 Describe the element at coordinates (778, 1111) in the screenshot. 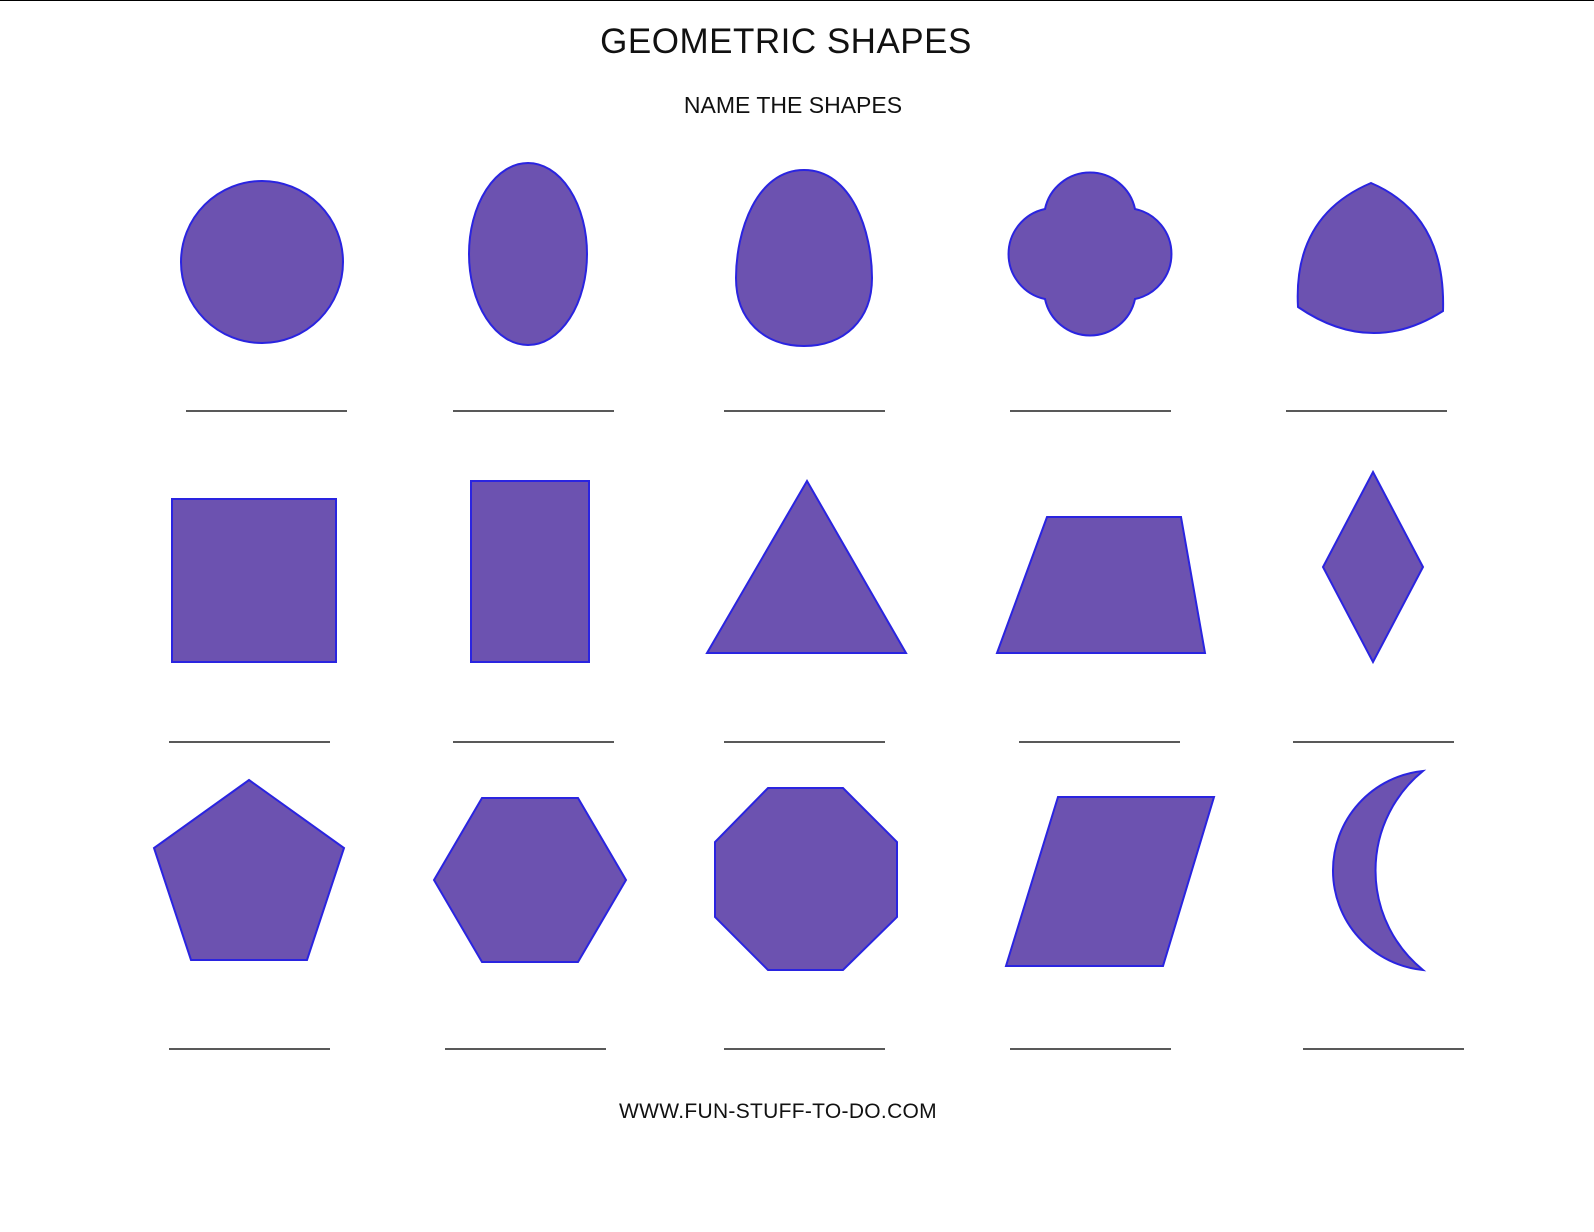

I see `website-footer: WWW.FUN-STUFF-TO-DO.COM` at that location.